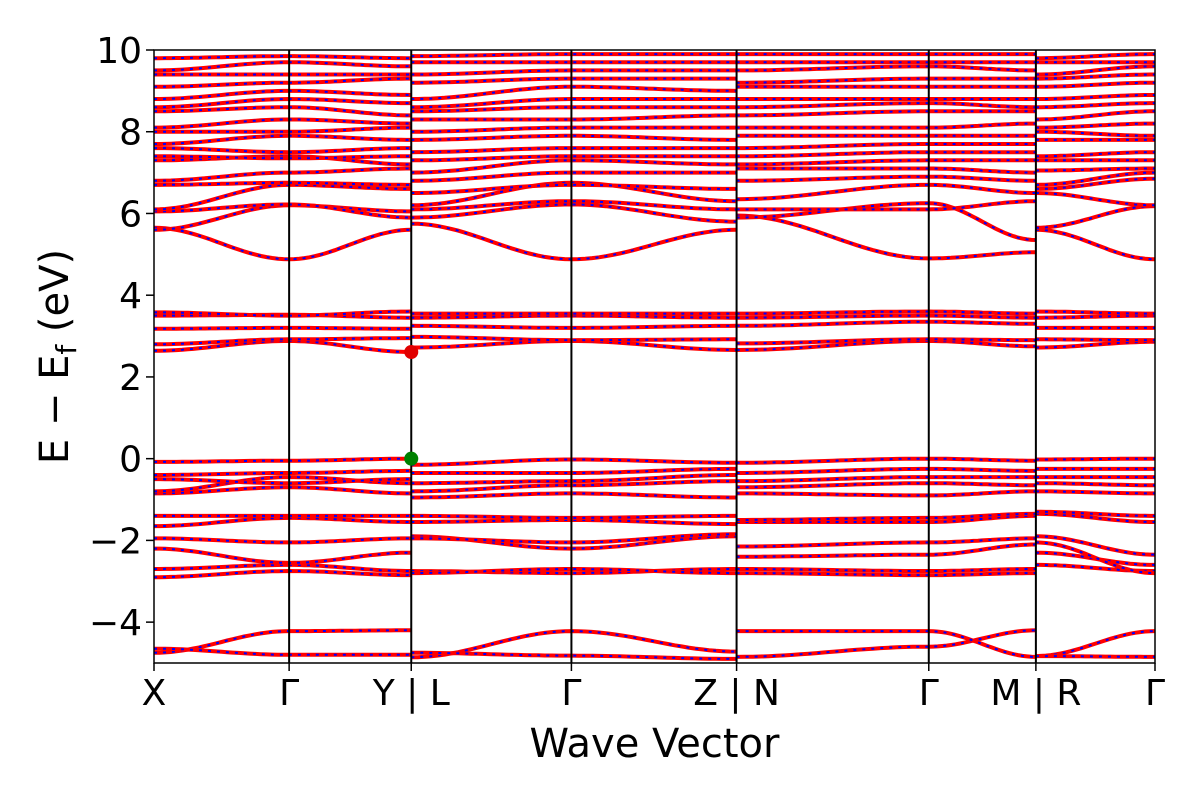 This screenshot has width=1200, height=800. Describe the element at coordinates (130, 133) in the screenshot. I see `y-tick-label: 8` at that location.